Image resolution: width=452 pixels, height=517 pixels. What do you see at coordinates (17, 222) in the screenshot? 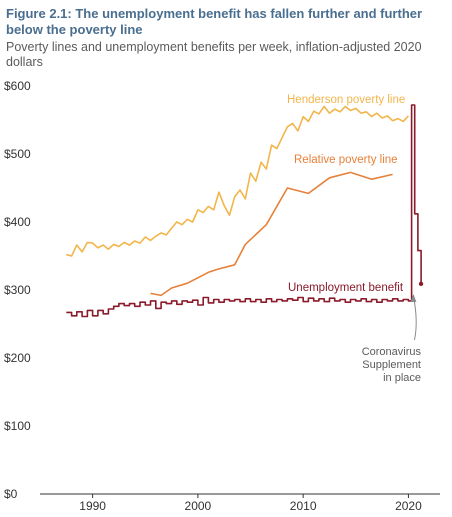
I see `y-tick-label: $400` at bounding box center [17, 222].